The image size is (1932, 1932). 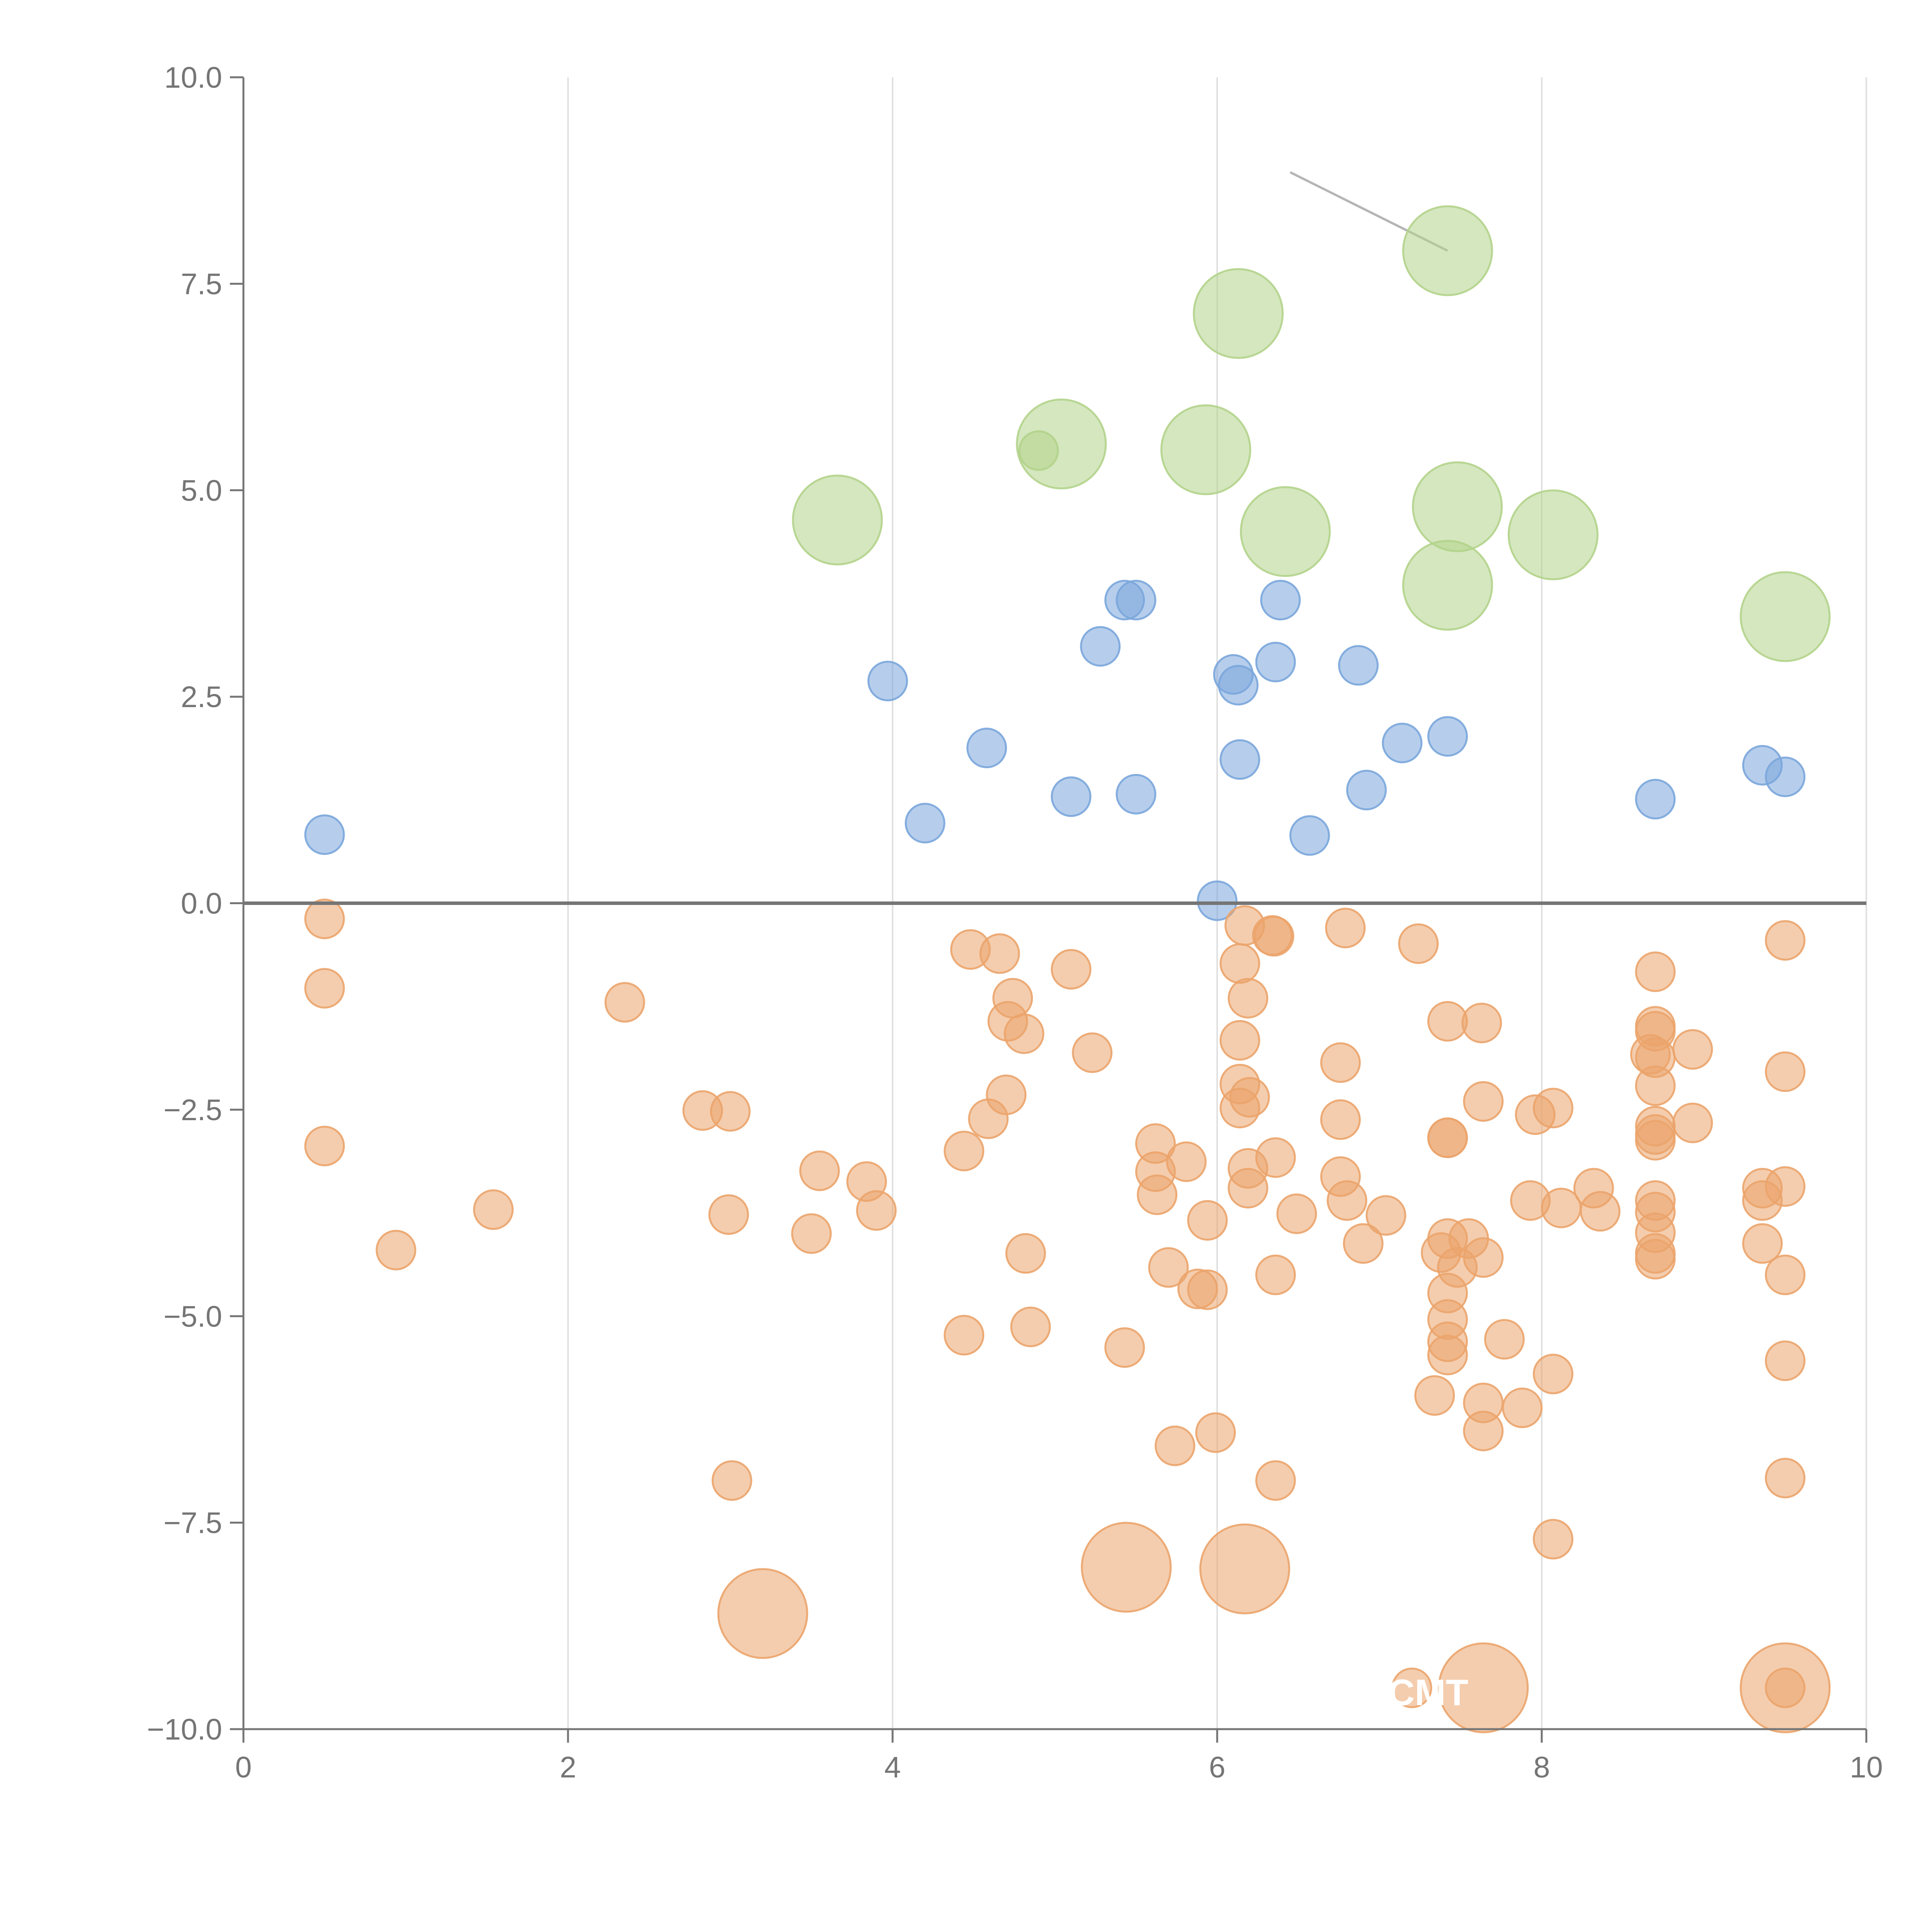 What do you see at coordinates (1218, 1768) in the screenshot?
I see `x-tick-label: 6` at bounding box center [1218, 1768].